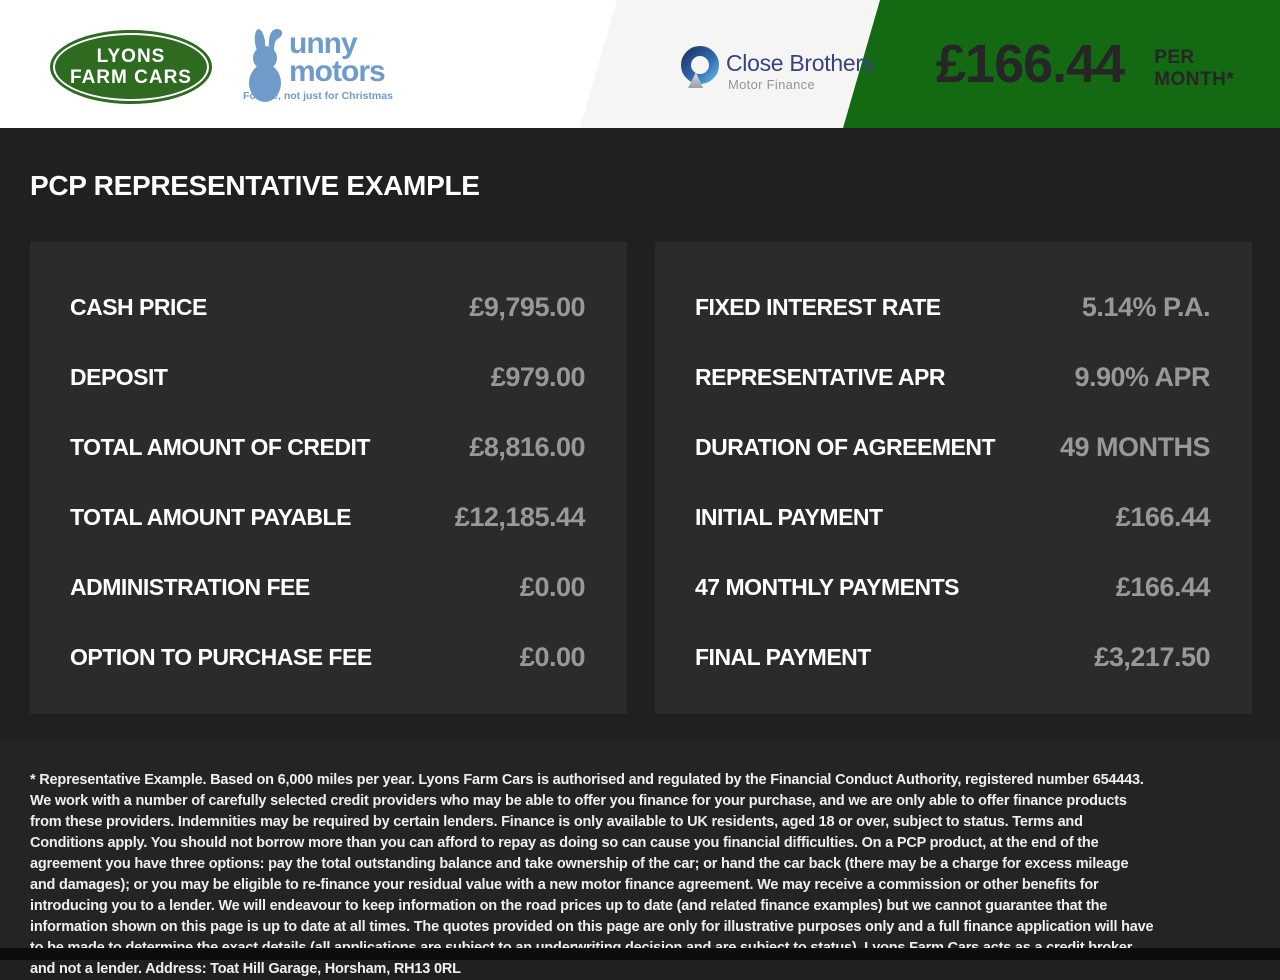  What do you see at coordinates (210, 516) in the screenshot?
I see `row-label: TOTAL AMOUNT PAYABLE` at bounding box center [210, 516].